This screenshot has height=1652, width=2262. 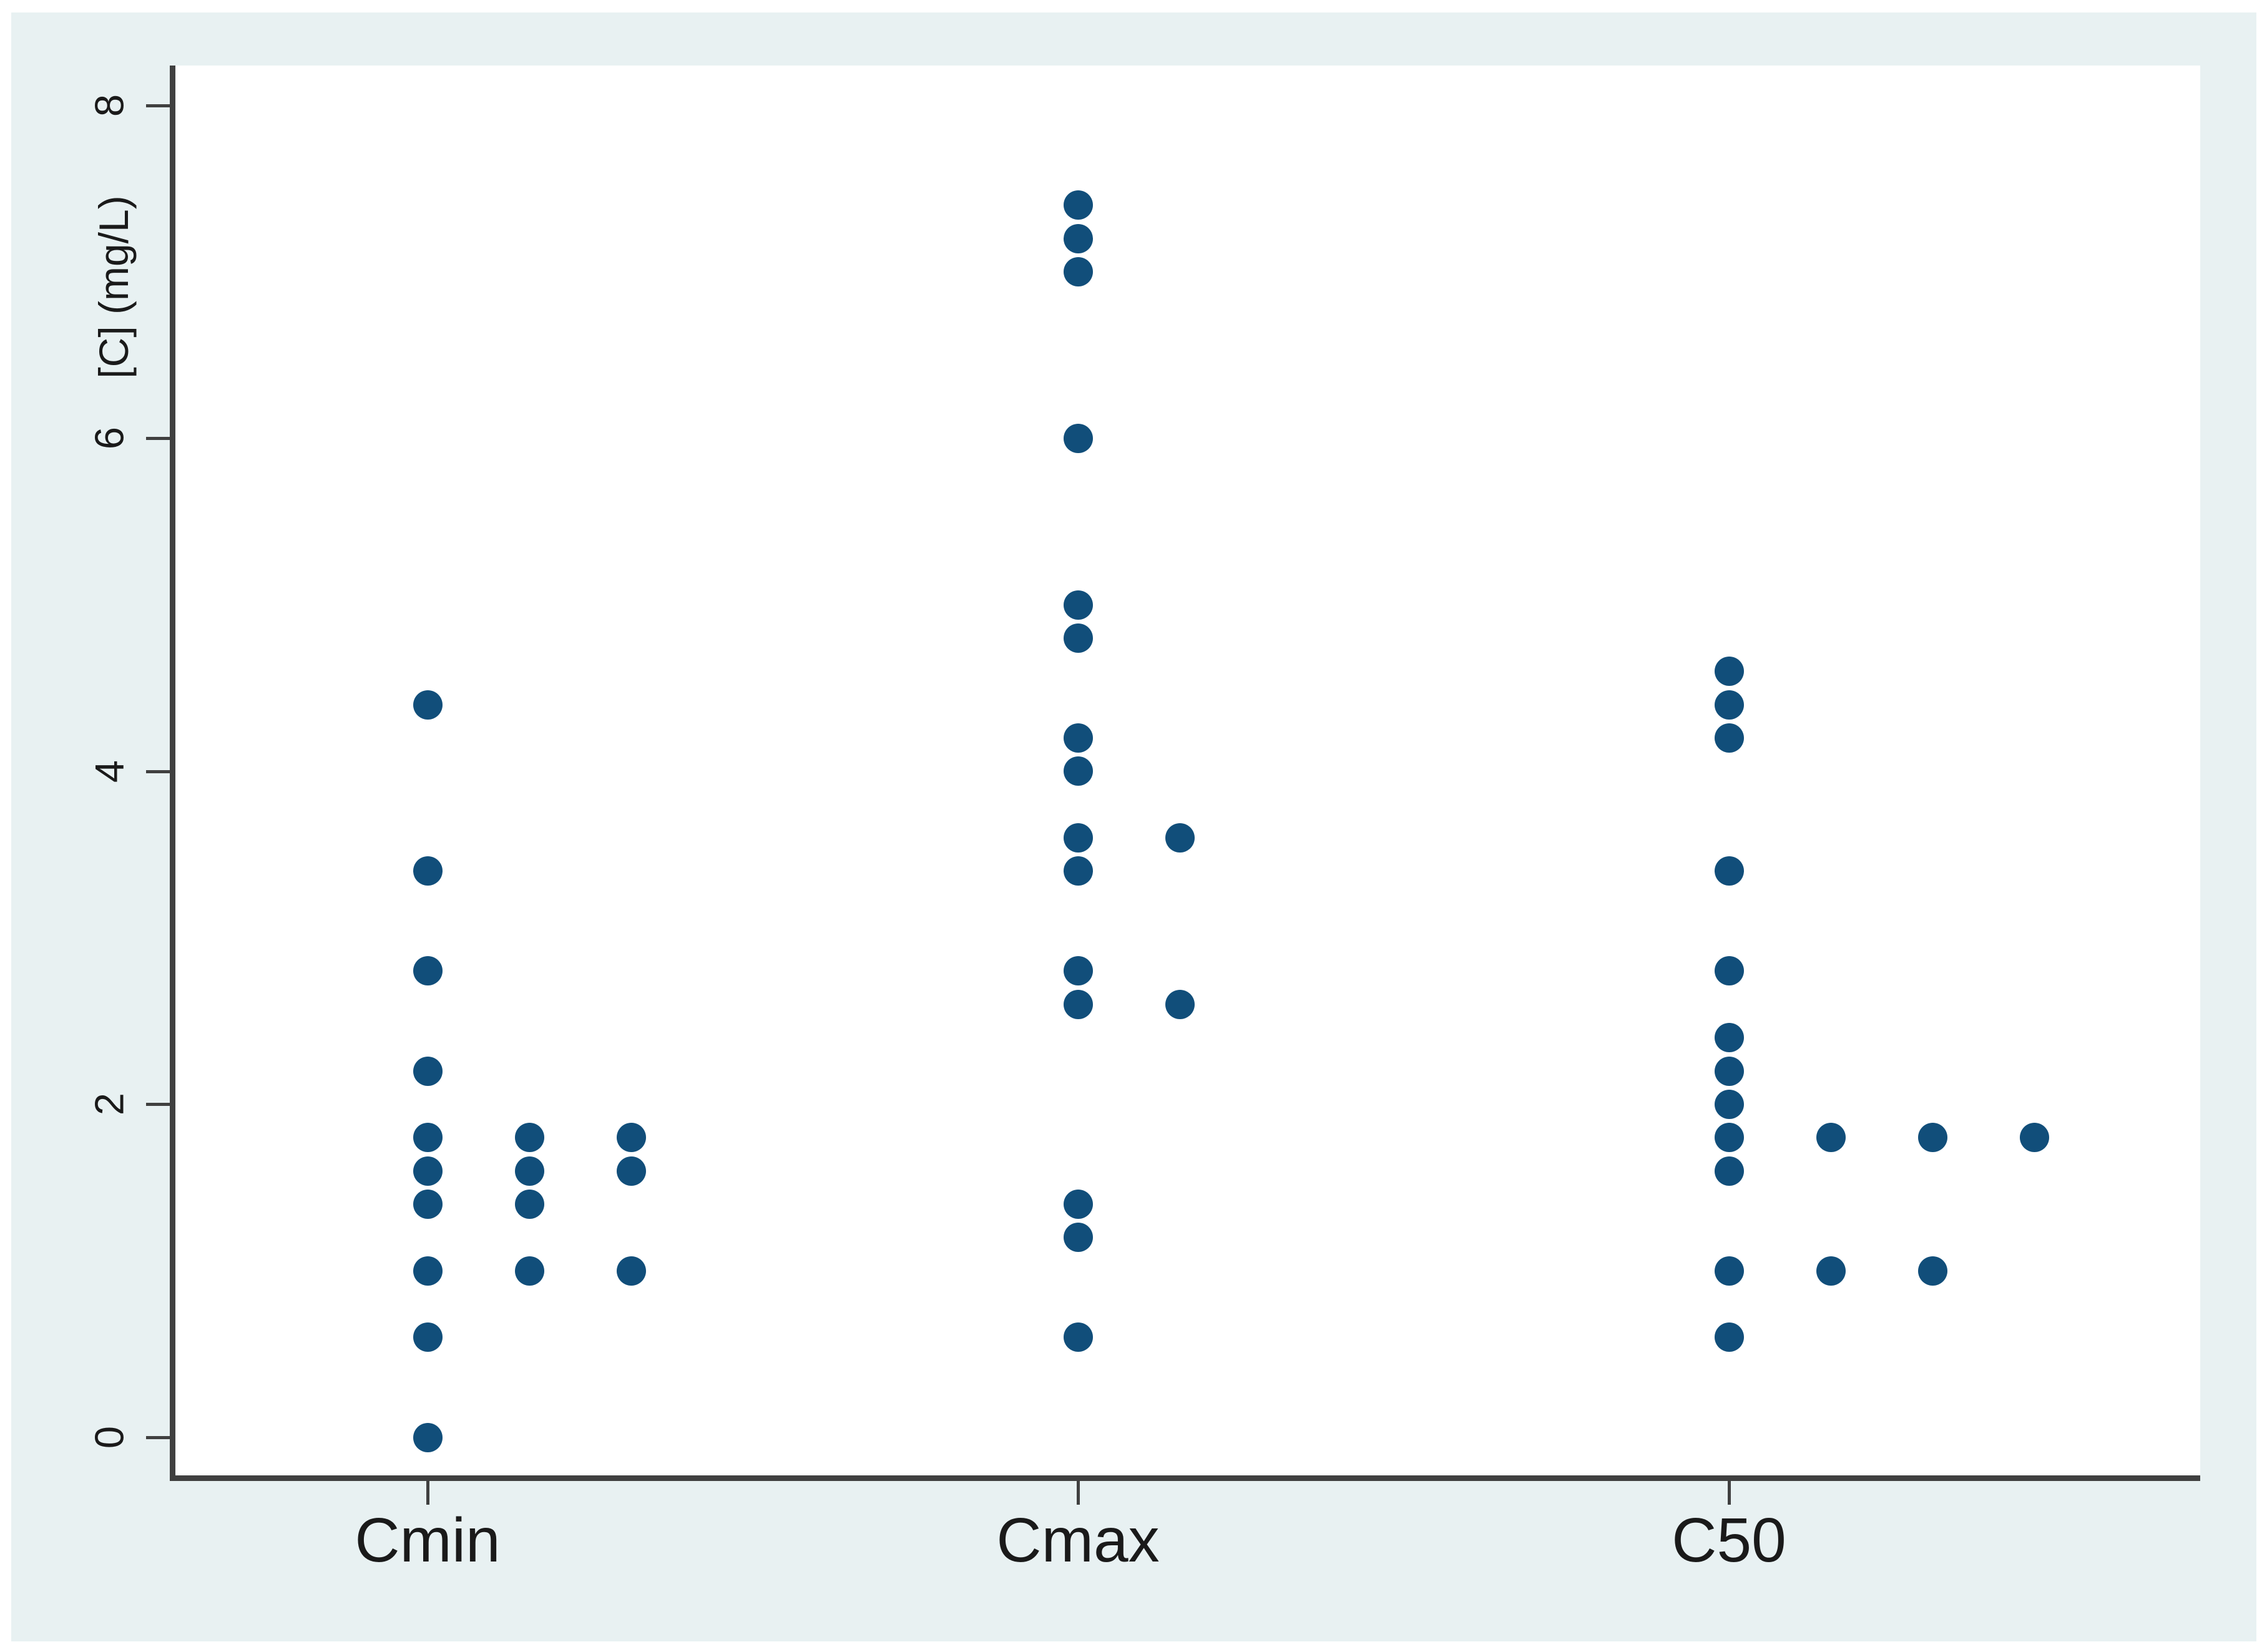 What do you see at coordinates (109, 771) in the screenshot?
I see `y-tick-label: 4` at bounding box center [109, 771].